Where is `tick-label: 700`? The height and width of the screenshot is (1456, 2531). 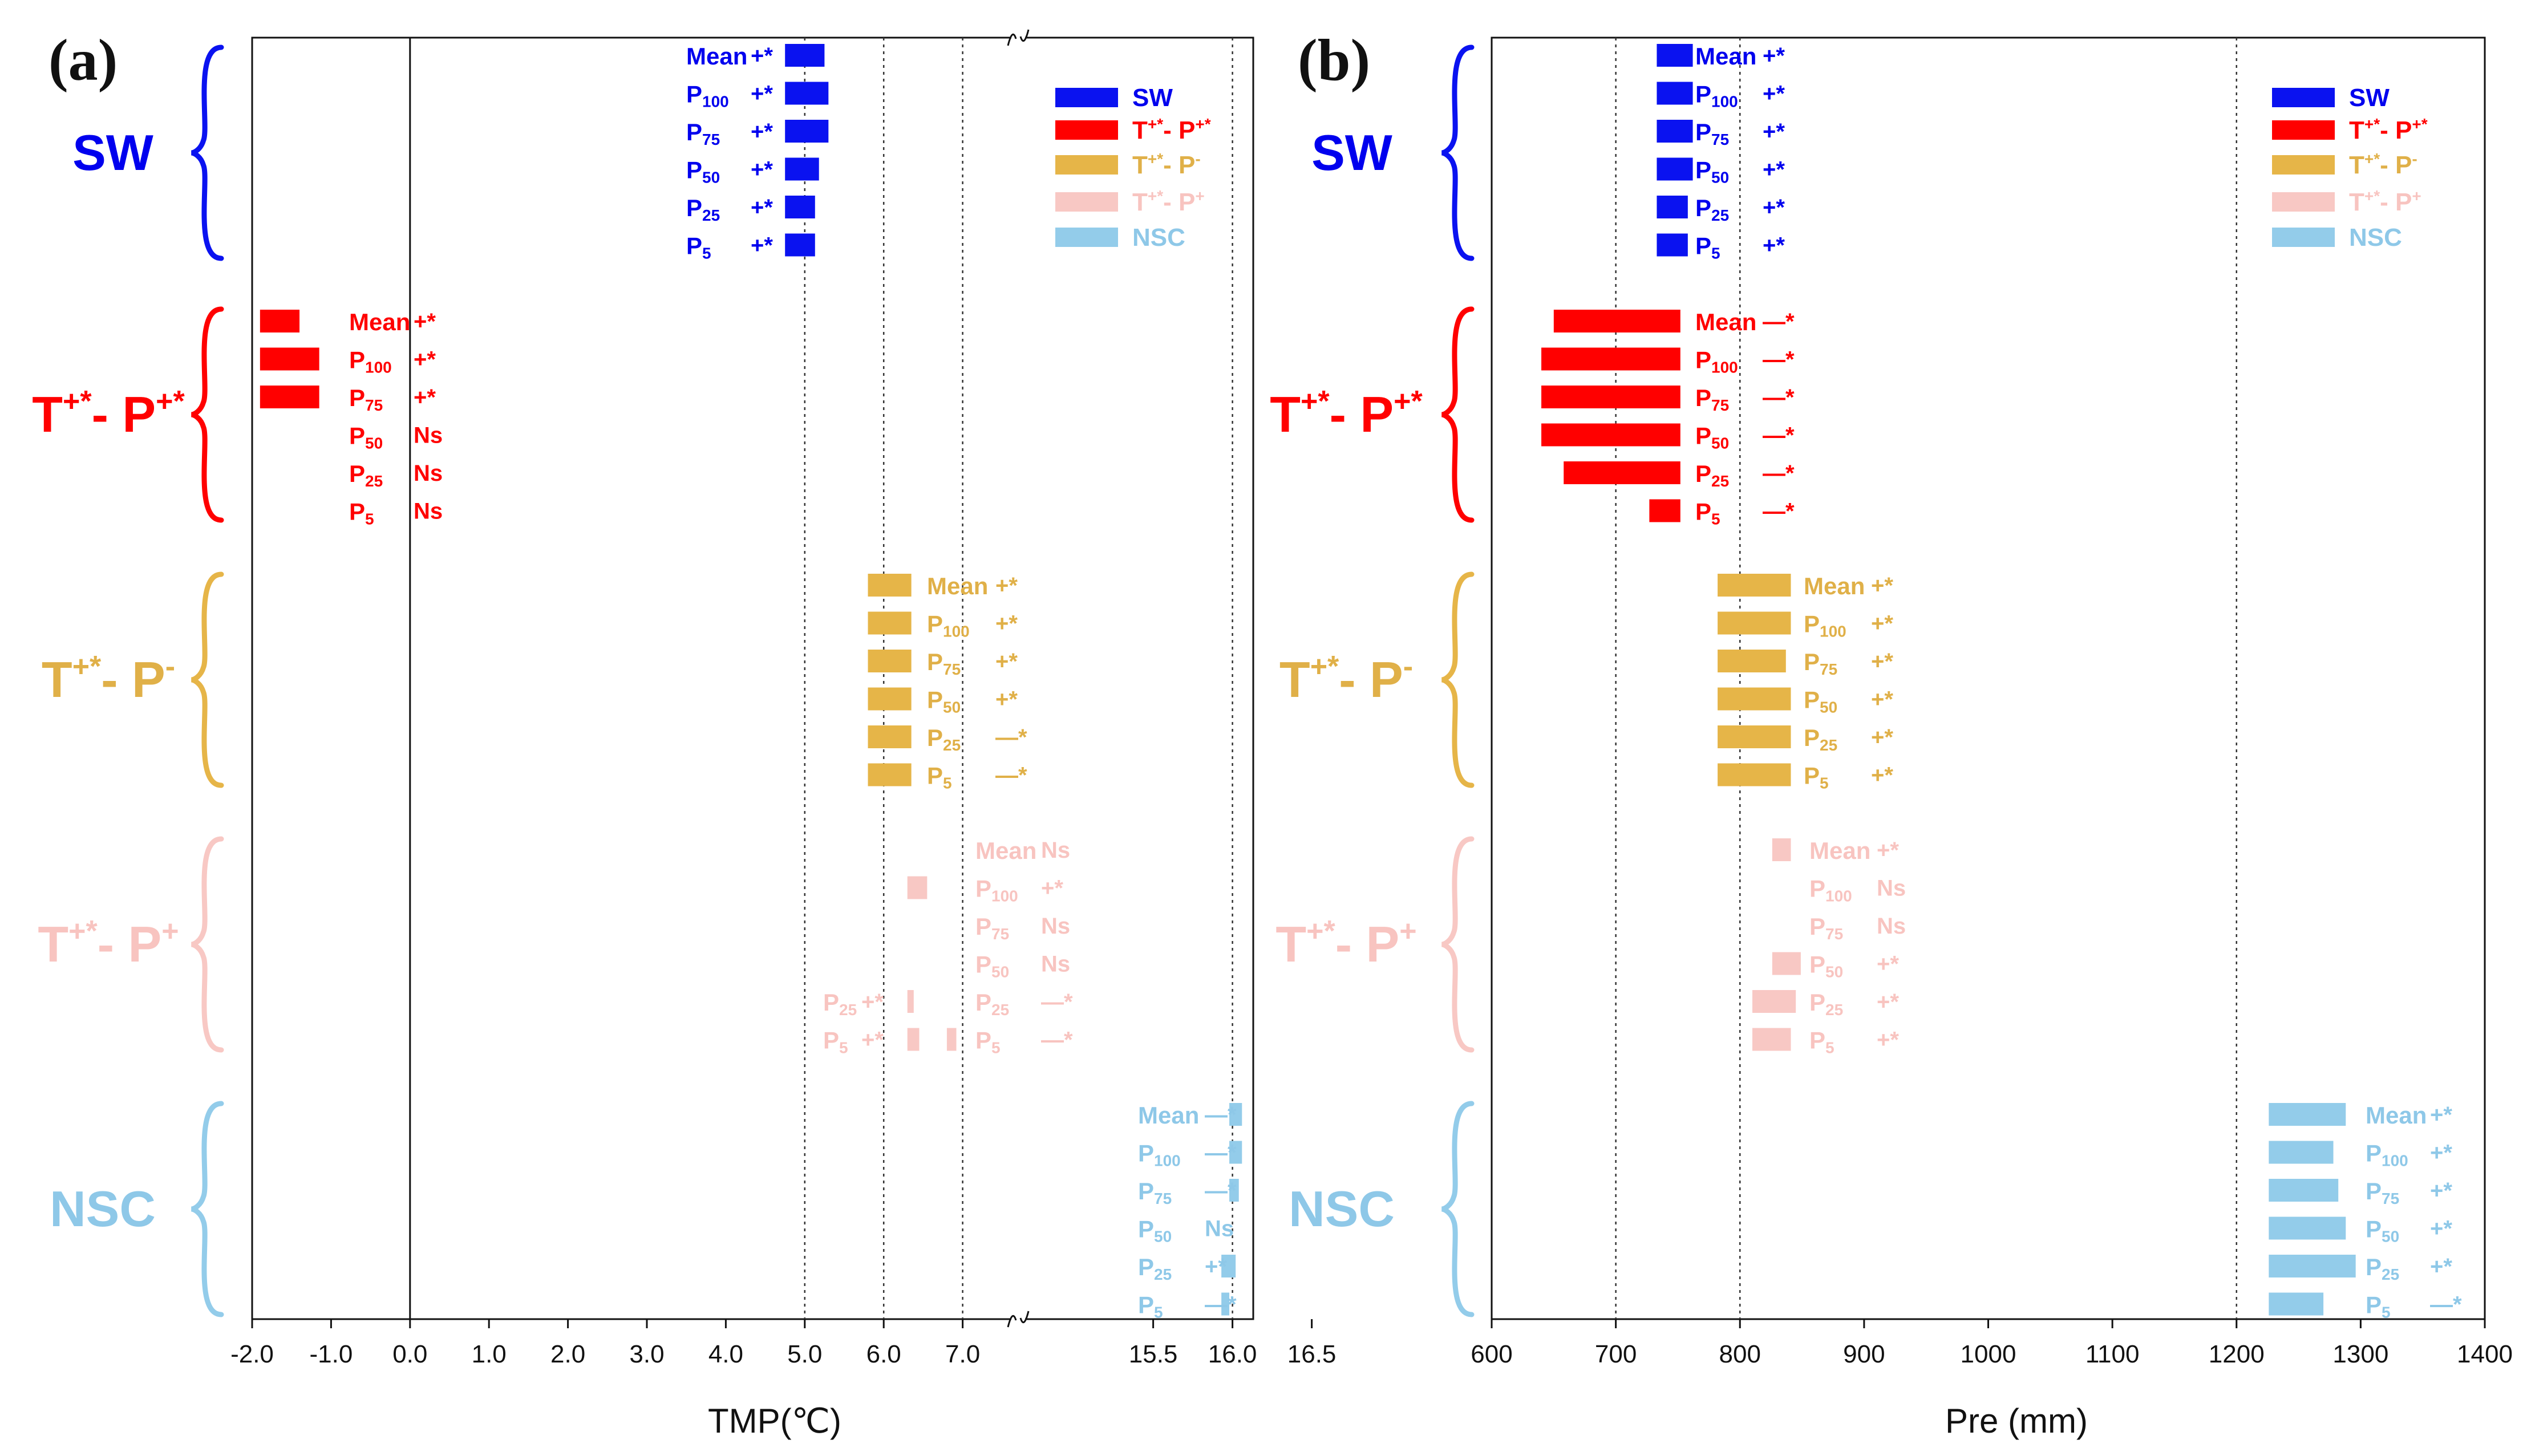 tick-label: 700 is located at coordinates (1616, 1354).